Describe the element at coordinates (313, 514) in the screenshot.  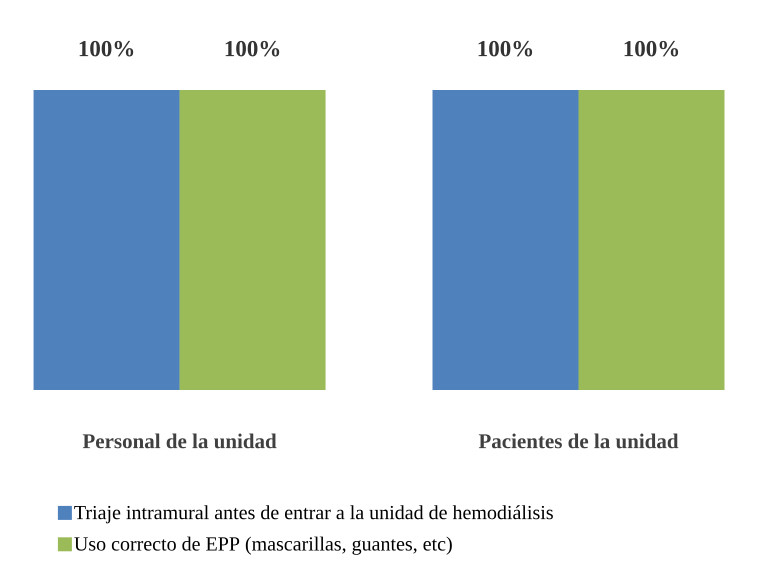
I see `legend-label: Triaje intramural antes de entrar a la unidad de hemodiálisis` at that location.